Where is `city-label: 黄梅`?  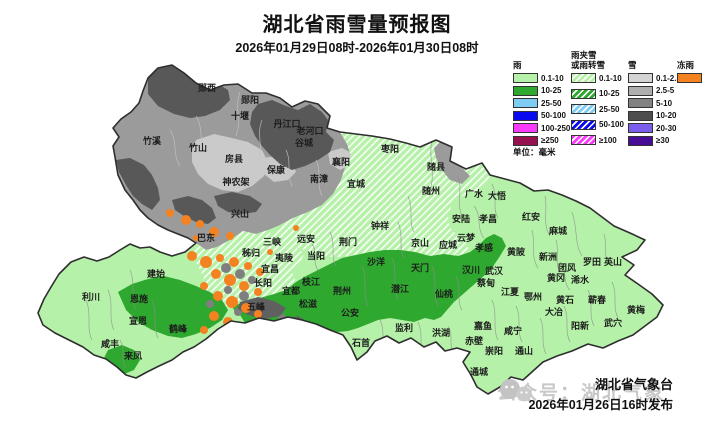
city-label: 黄梅 is located at coordinates (636, 309).